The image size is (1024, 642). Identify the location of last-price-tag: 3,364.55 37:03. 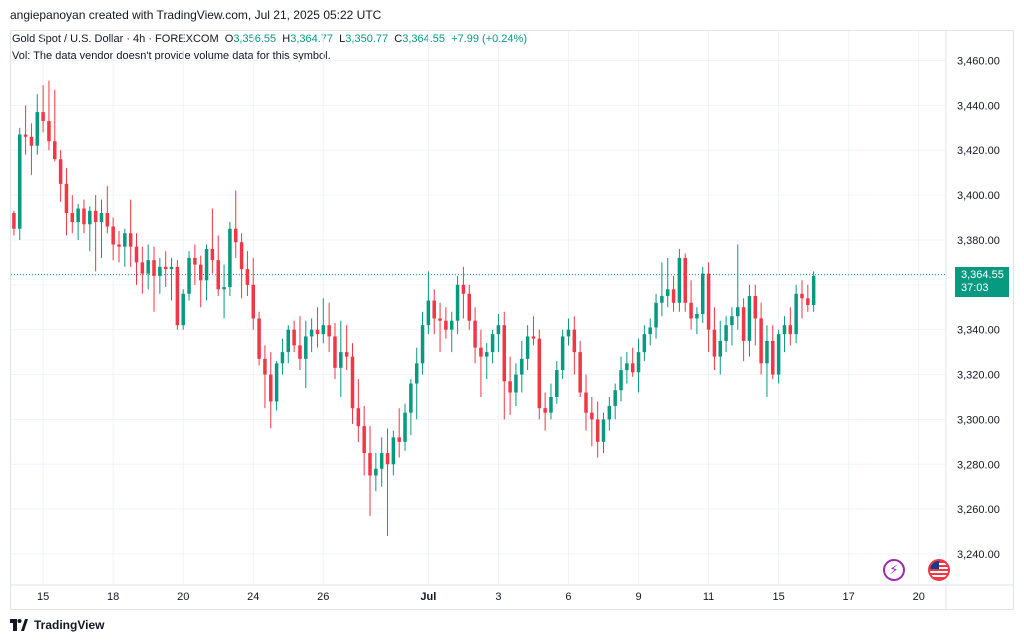
(982, 282).